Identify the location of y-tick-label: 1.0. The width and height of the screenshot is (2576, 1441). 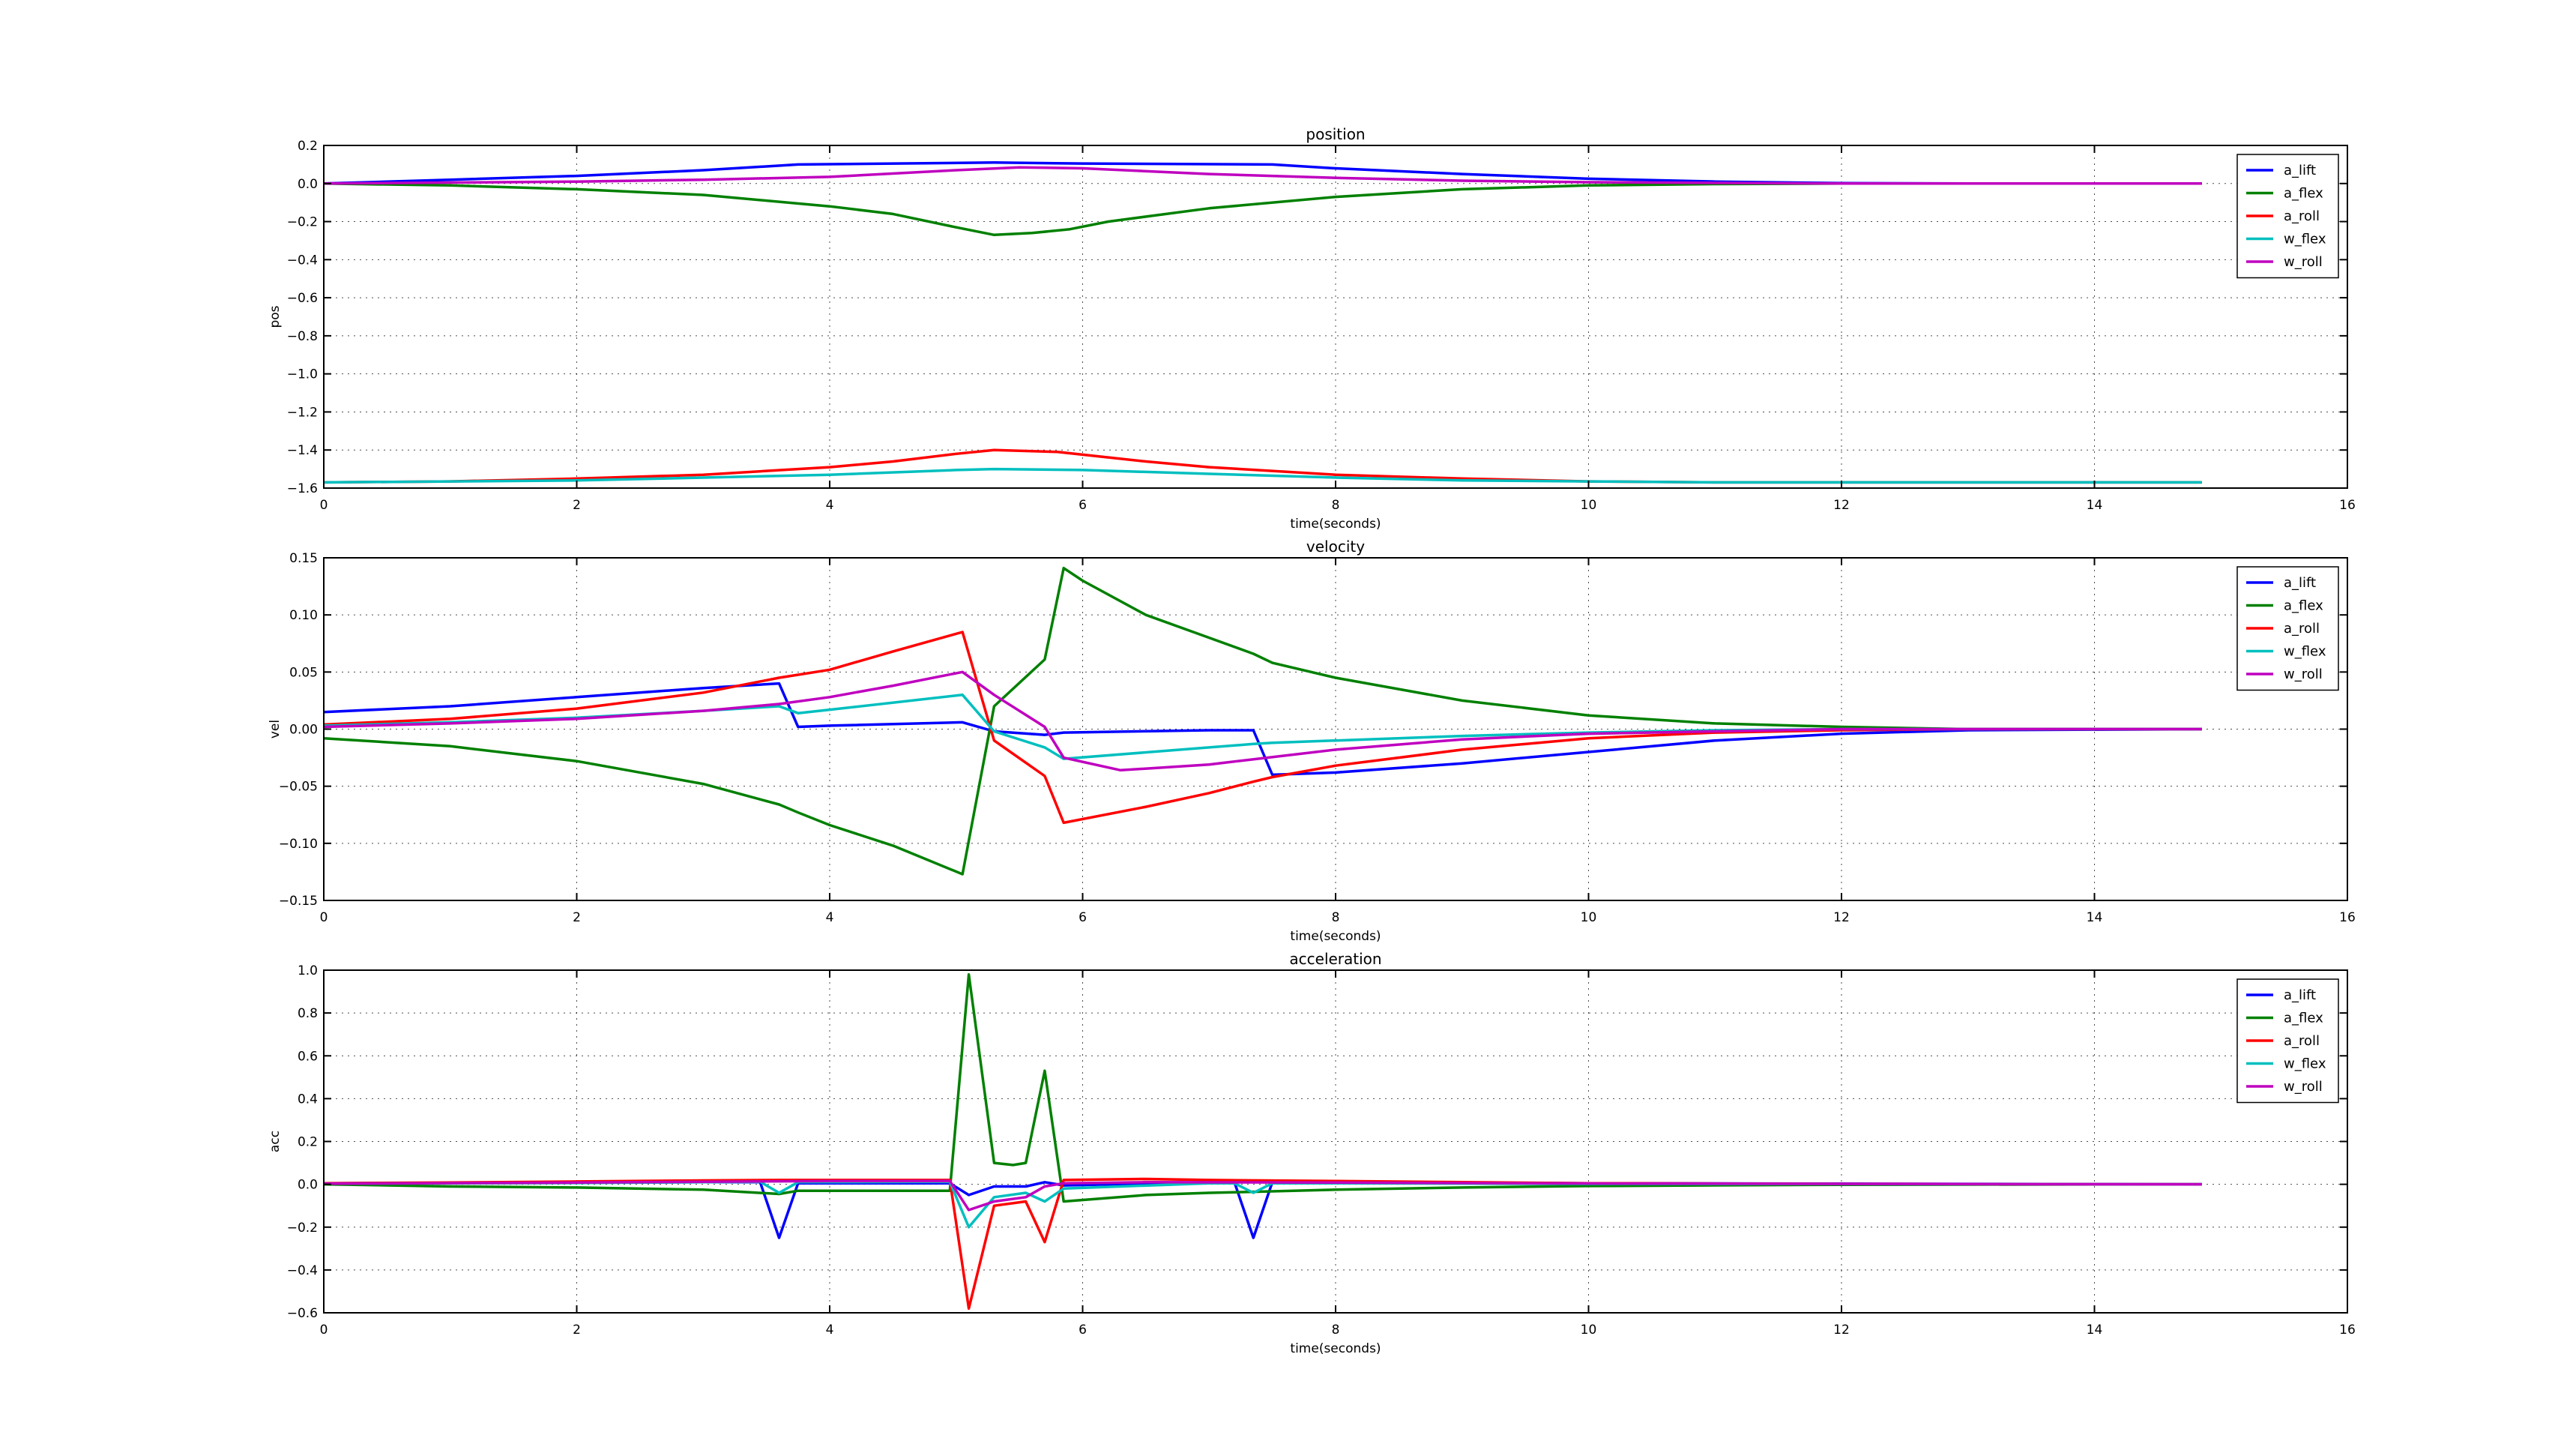
(308, 970).